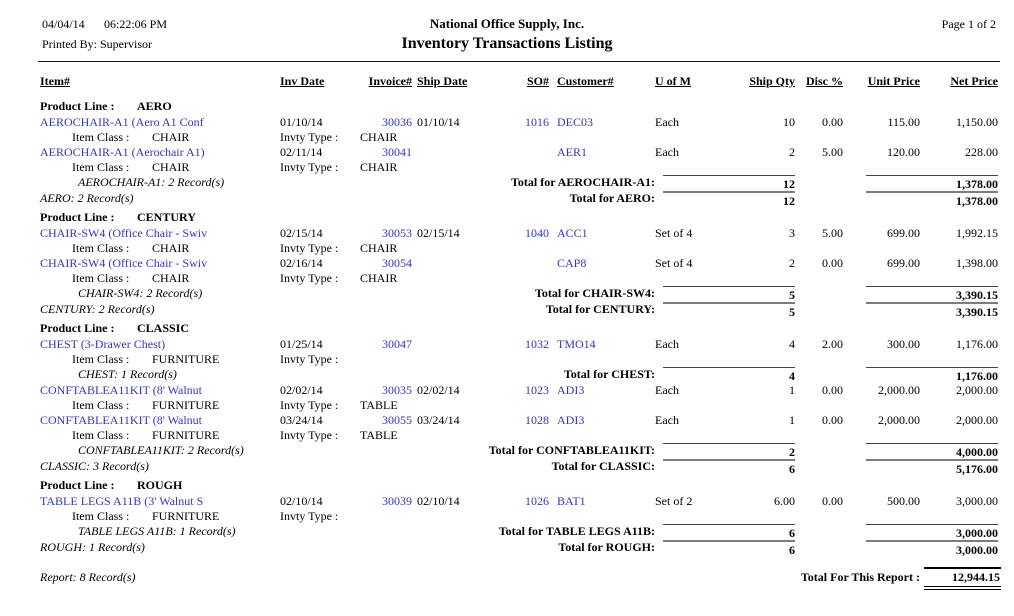 This screenshot has height=616, width=1014. What do you see at coordinates (932, 532) in the screenshot?
I see `item-total-net: 3,000.00` at bounding box center [932, 532].